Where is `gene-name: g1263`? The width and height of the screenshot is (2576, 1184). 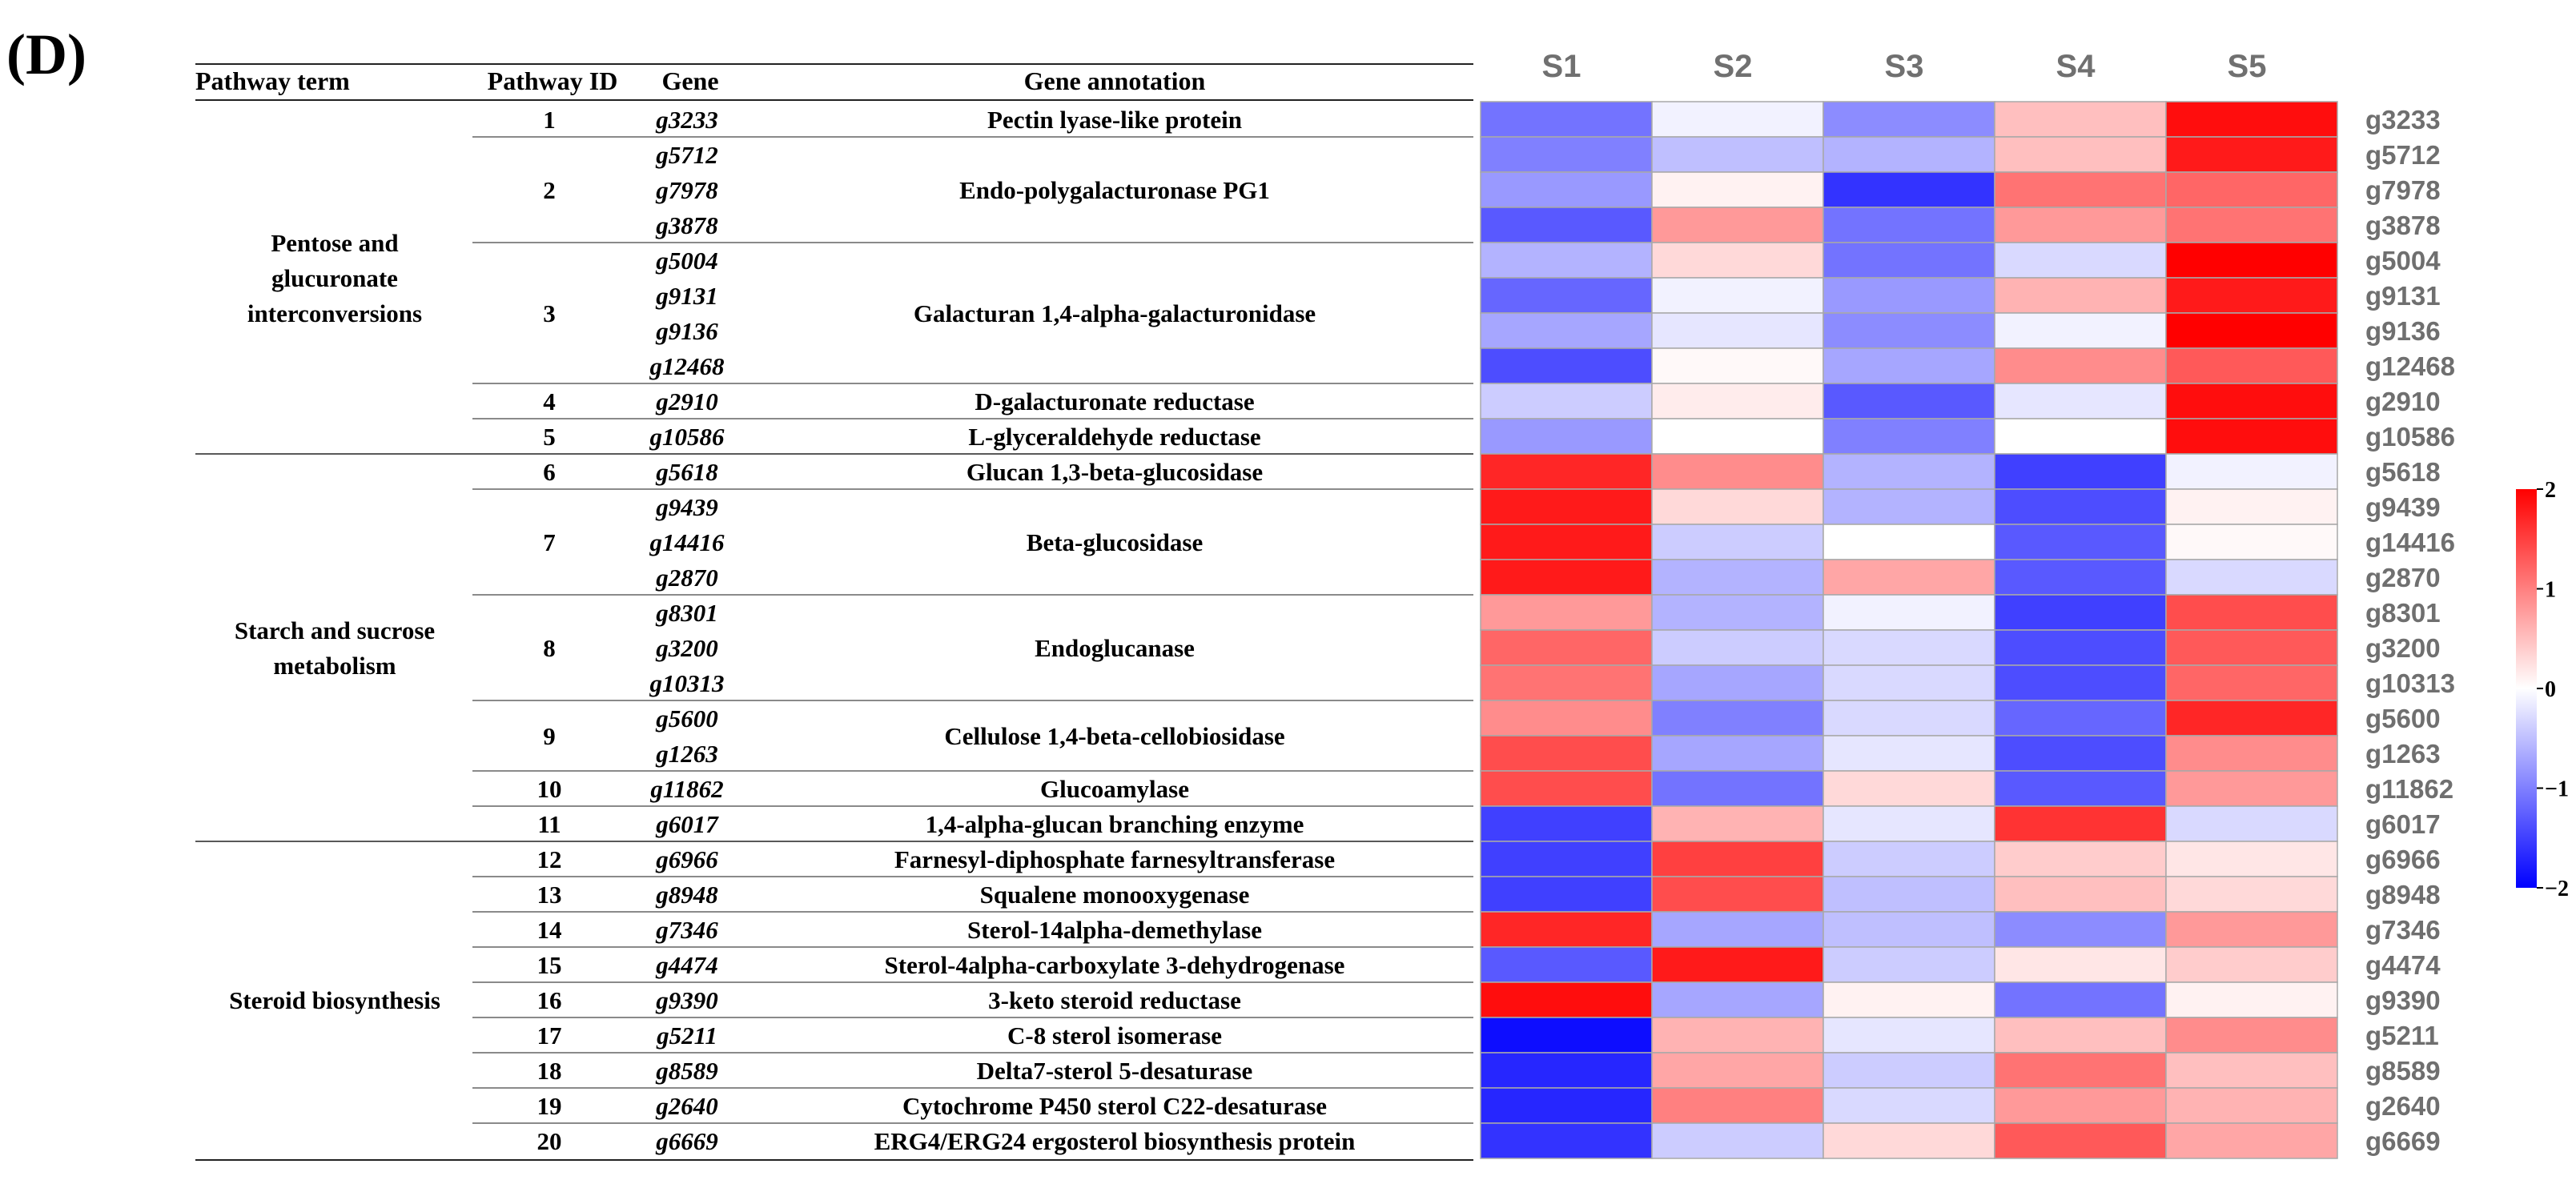
gene-name: g1263 is located at coordinates (686, 754).